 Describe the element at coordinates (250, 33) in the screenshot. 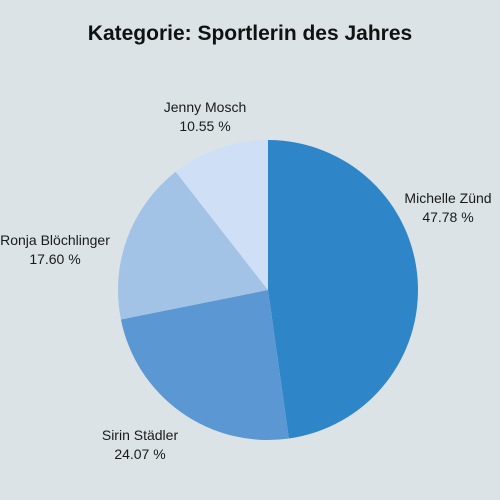

I see `chart-title: Kategorie: Sportlerin des Jahres` at that location.